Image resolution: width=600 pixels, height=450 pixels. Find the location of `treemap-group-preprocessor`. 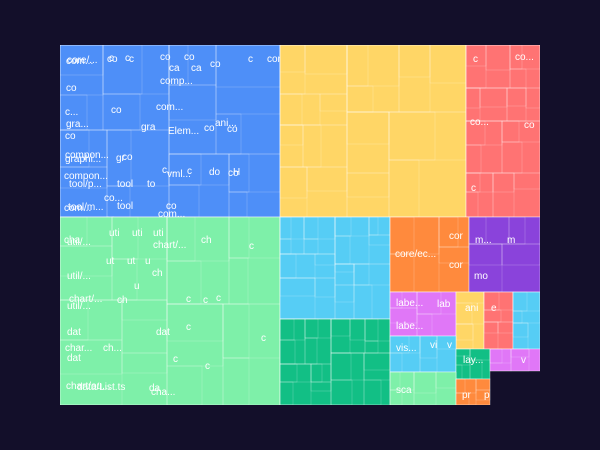

treemap-group-preprocessor is located at coordinates (473, 391).